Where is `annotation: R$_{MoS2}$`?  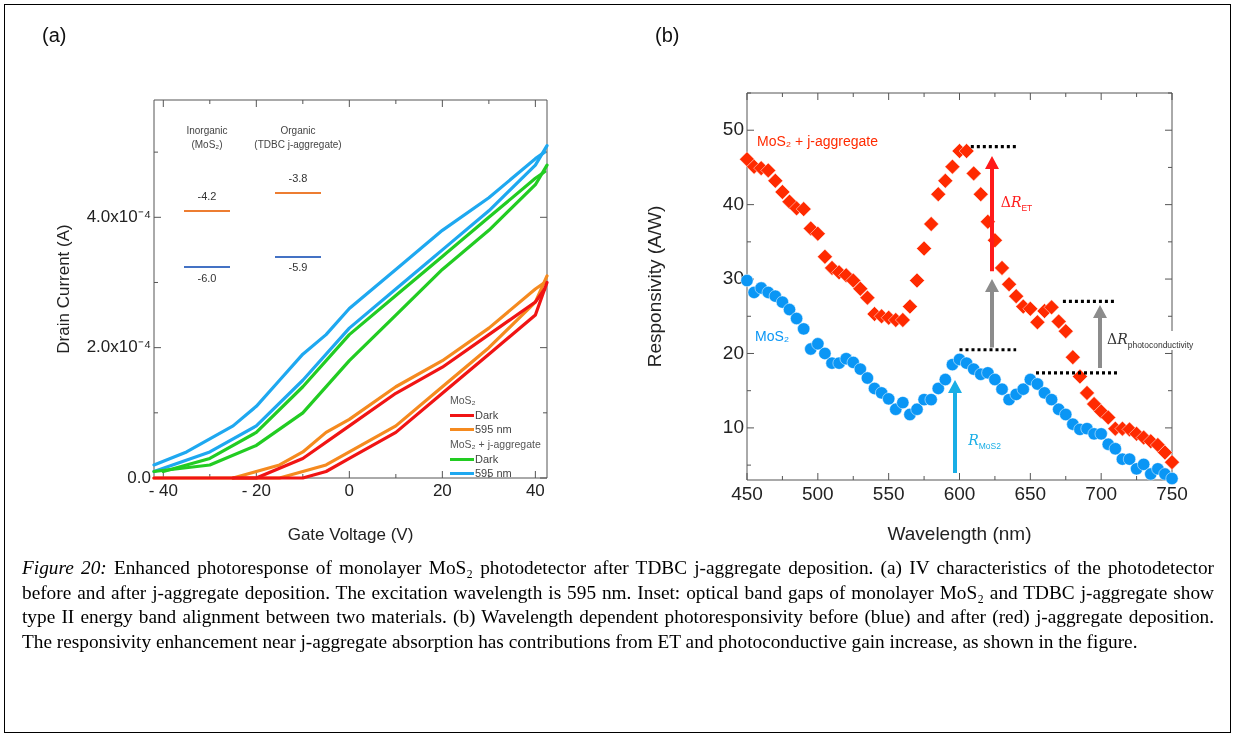
annotation: R$_{MoS2}$ is located at coordinates (984, 441).